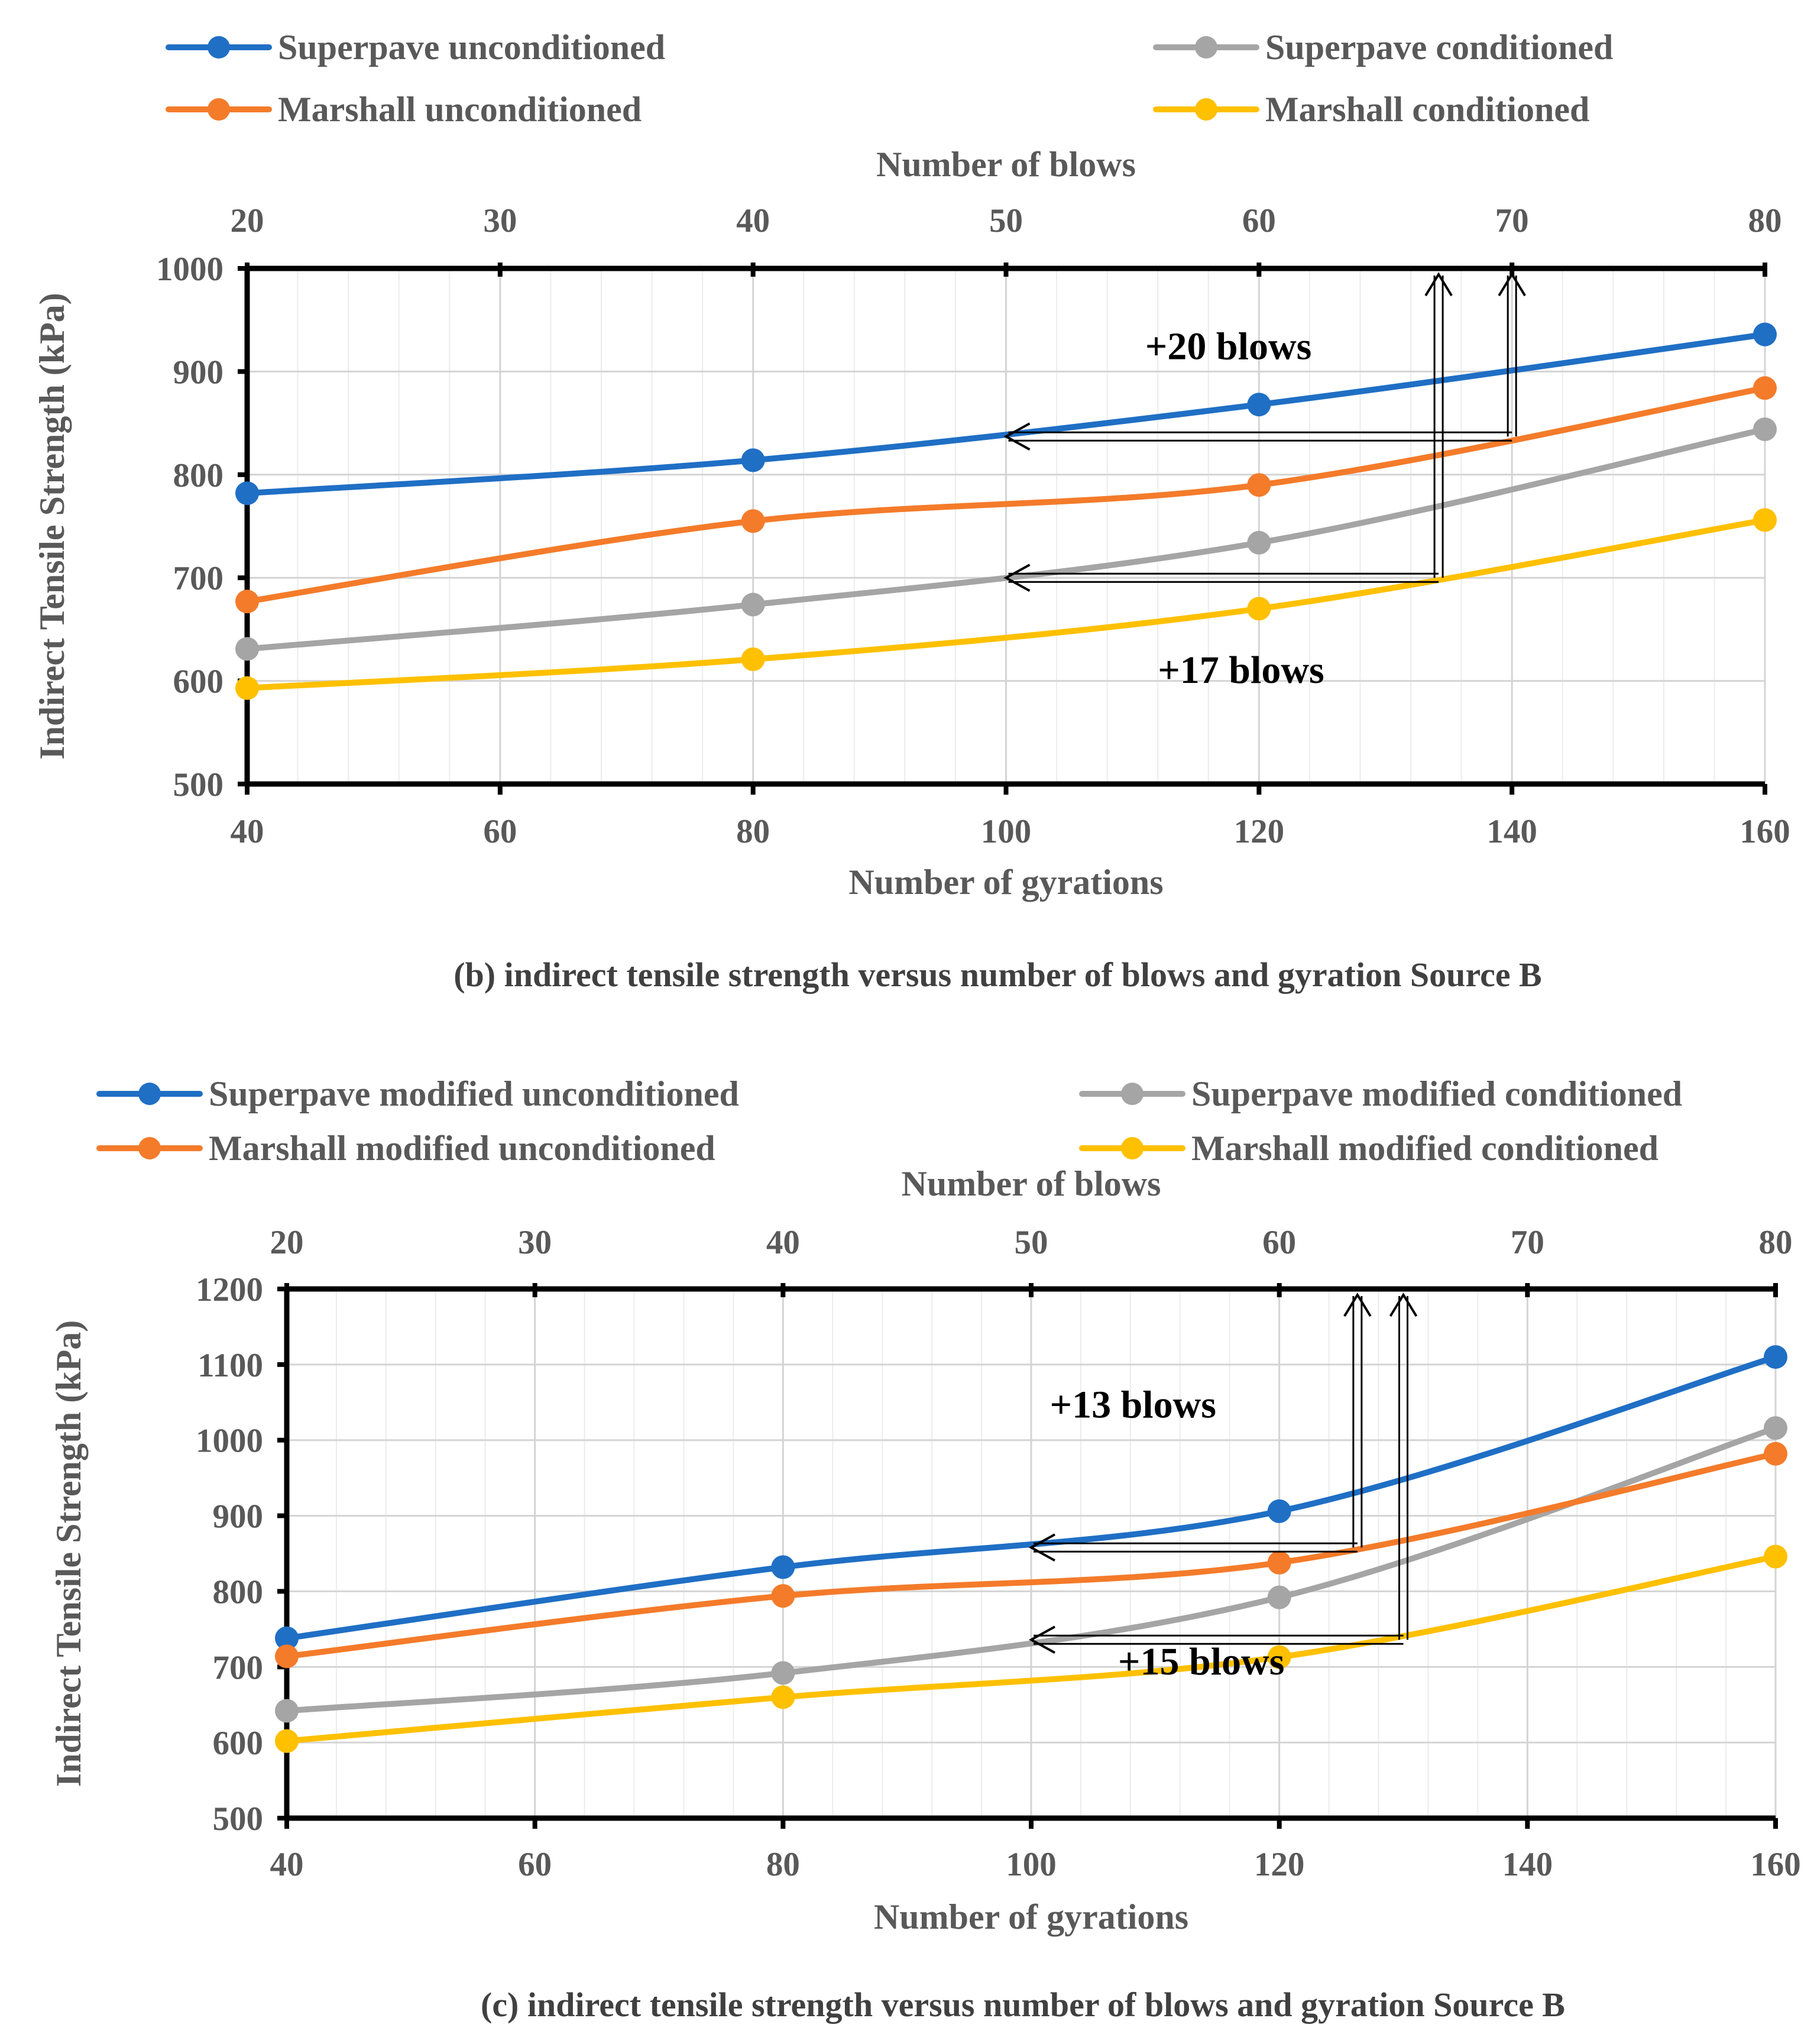 Image resolution: width=1814 pixels, height=2044 pixels. What do you see at coordinates (471, 47) in the screenshot?
I see `legend-label: Superpave unconditioned` at bounding box center [471, 47].